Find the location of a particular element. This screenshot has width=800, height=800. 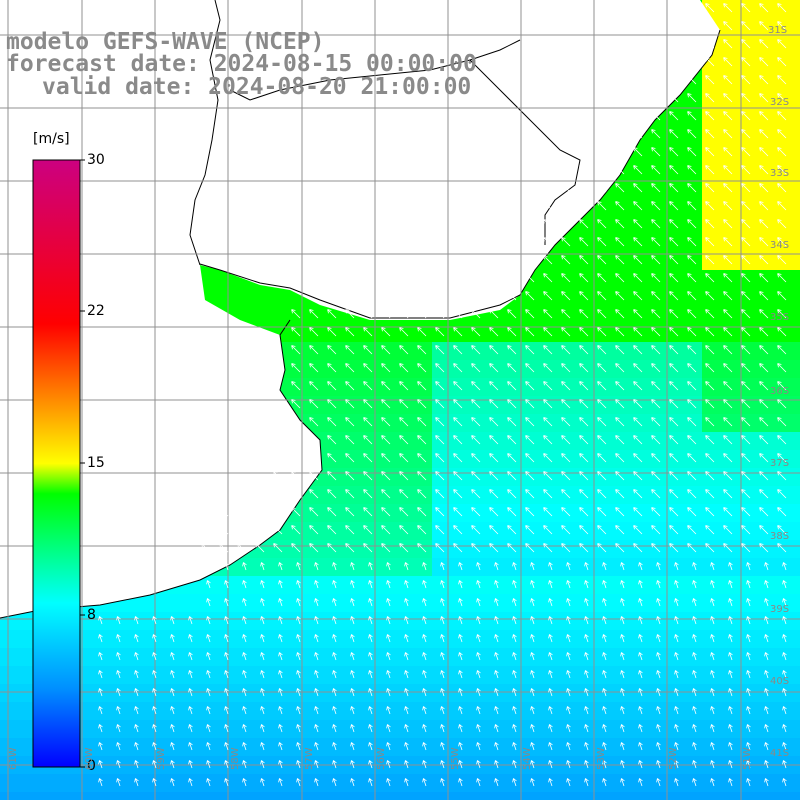

colorbar-label-22: 22 is located at coordinates (96, 311).